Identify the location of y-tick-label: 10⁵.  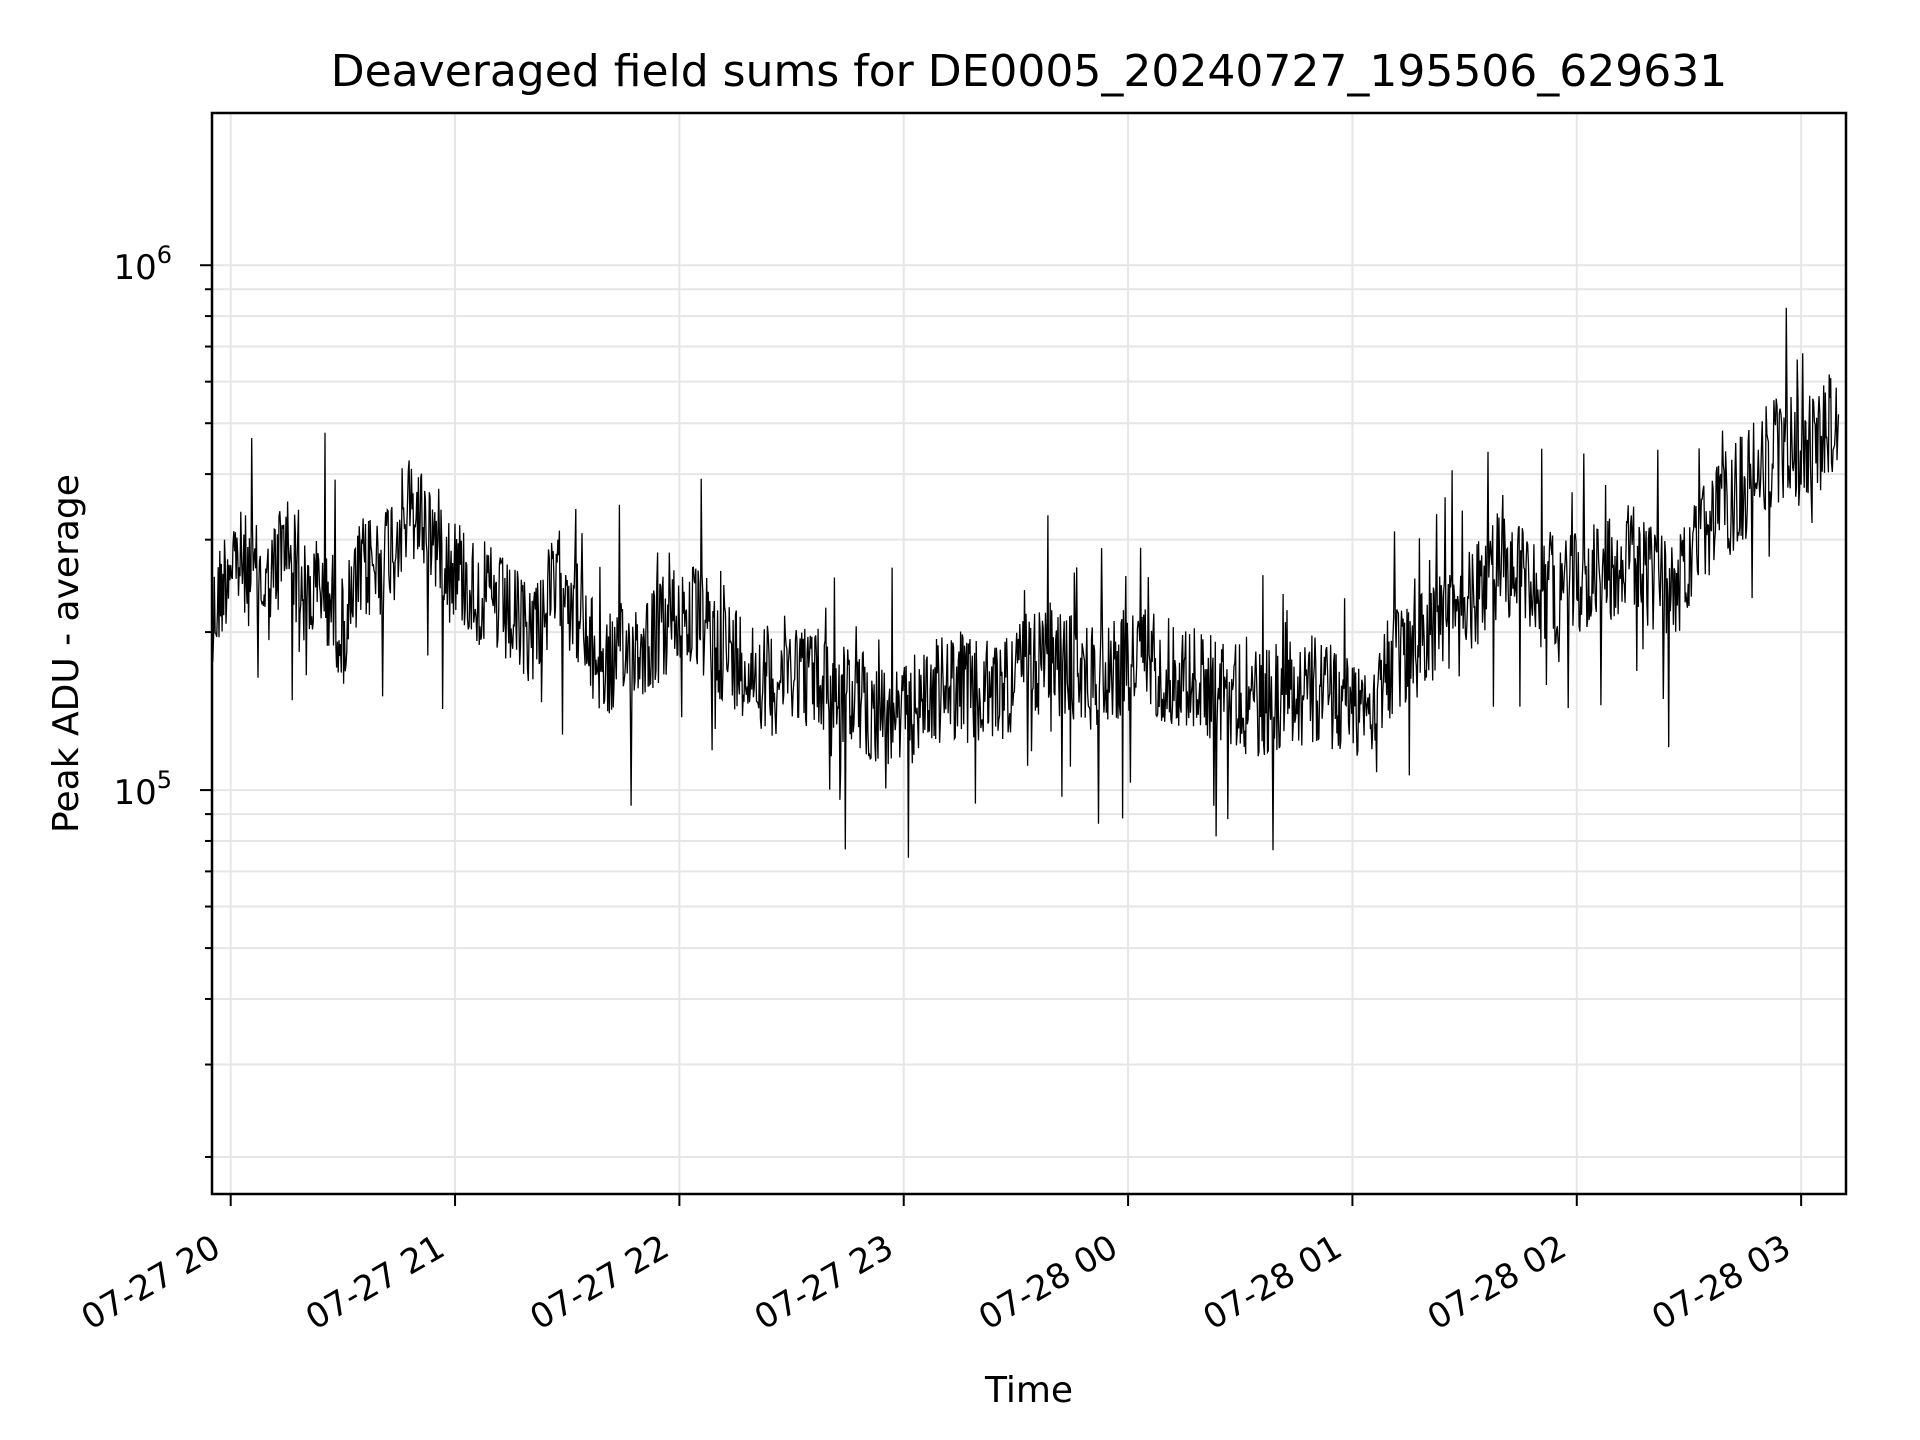
(142, 789).